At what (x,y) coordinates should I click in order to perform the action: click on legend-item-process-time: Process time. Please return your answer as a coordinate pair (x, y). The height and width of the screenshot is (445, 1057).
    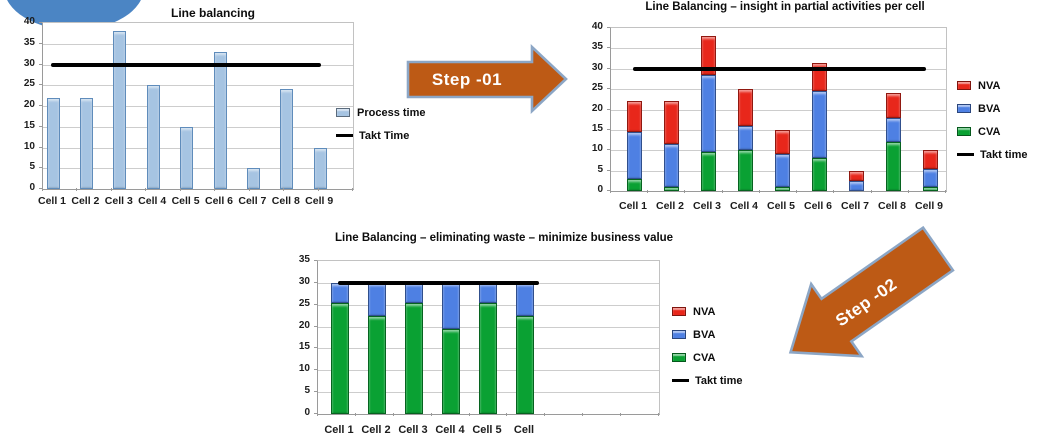
    Looking at the image, I should click on (380, 112).